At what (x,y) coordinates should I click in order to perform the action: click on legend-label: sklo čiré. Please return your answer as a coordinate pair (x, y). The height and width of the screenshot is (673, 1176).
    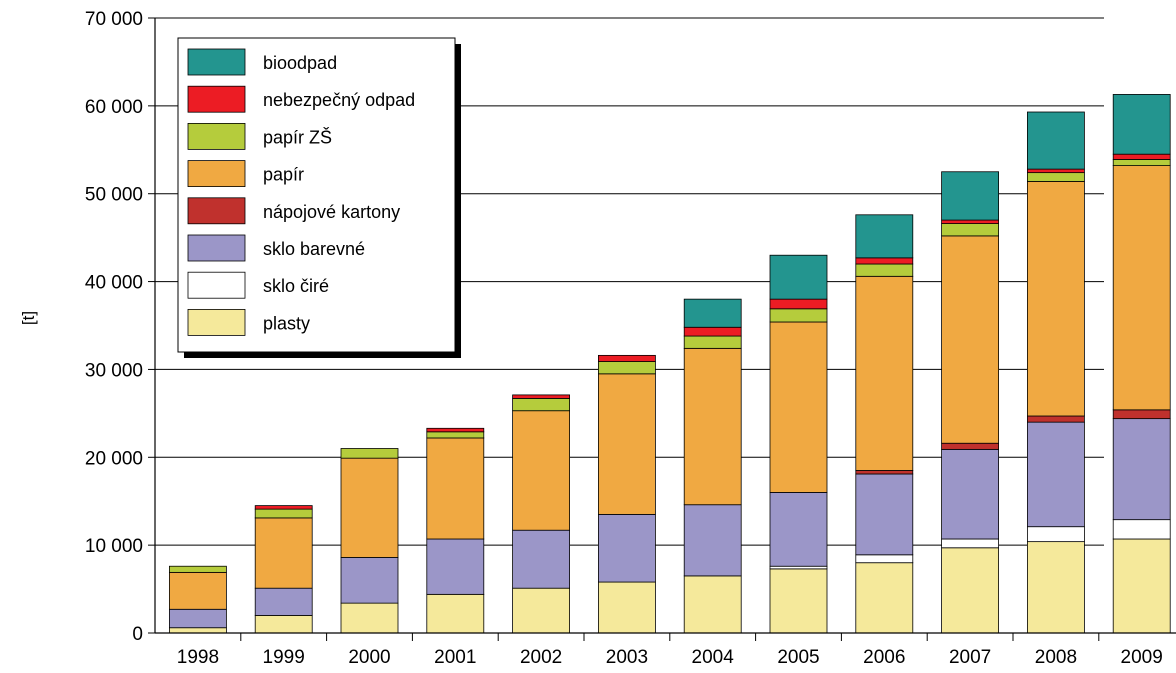
    Looking at the image, I should click on (296, 286).